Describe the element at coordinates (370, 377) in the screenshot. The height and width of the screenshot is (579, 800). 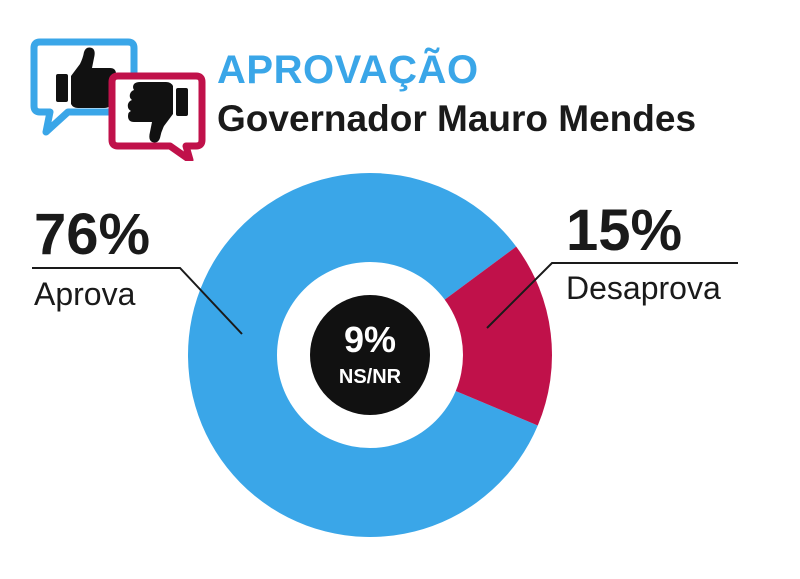
I see `center-label: NS/NR` at that location.